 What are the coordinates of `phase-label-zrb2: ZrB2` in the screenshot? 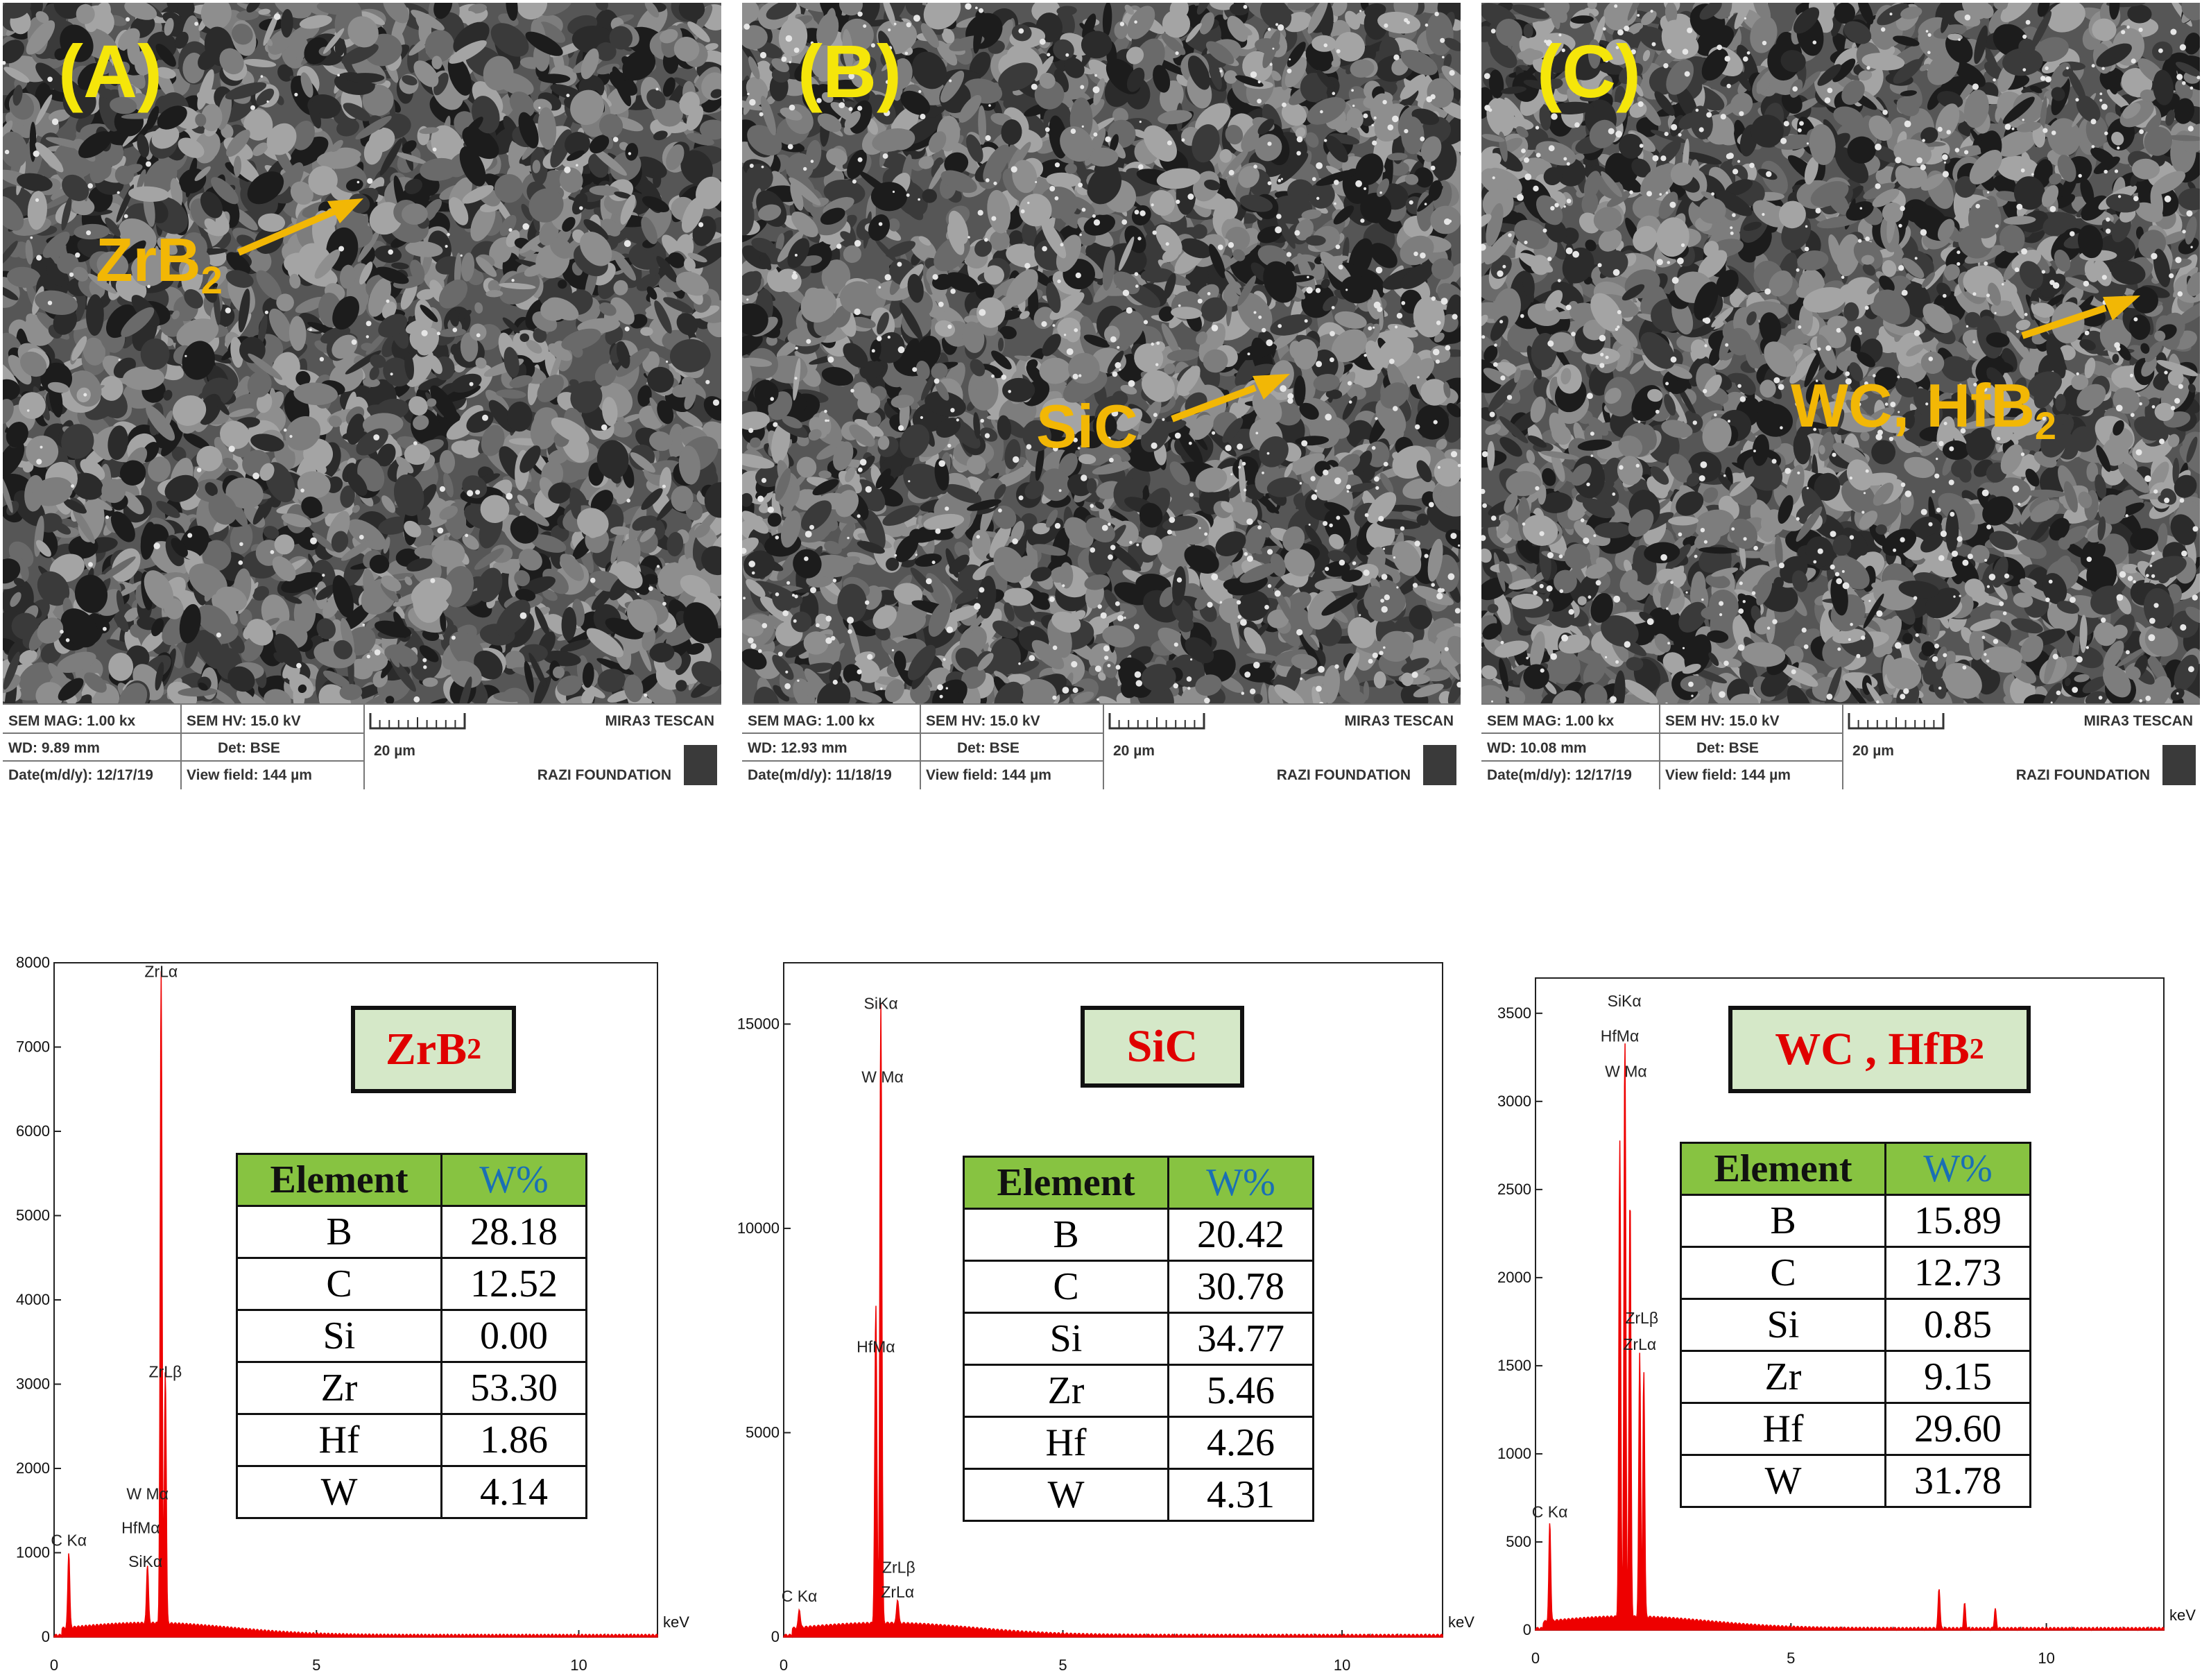 It's located at (159, 263).